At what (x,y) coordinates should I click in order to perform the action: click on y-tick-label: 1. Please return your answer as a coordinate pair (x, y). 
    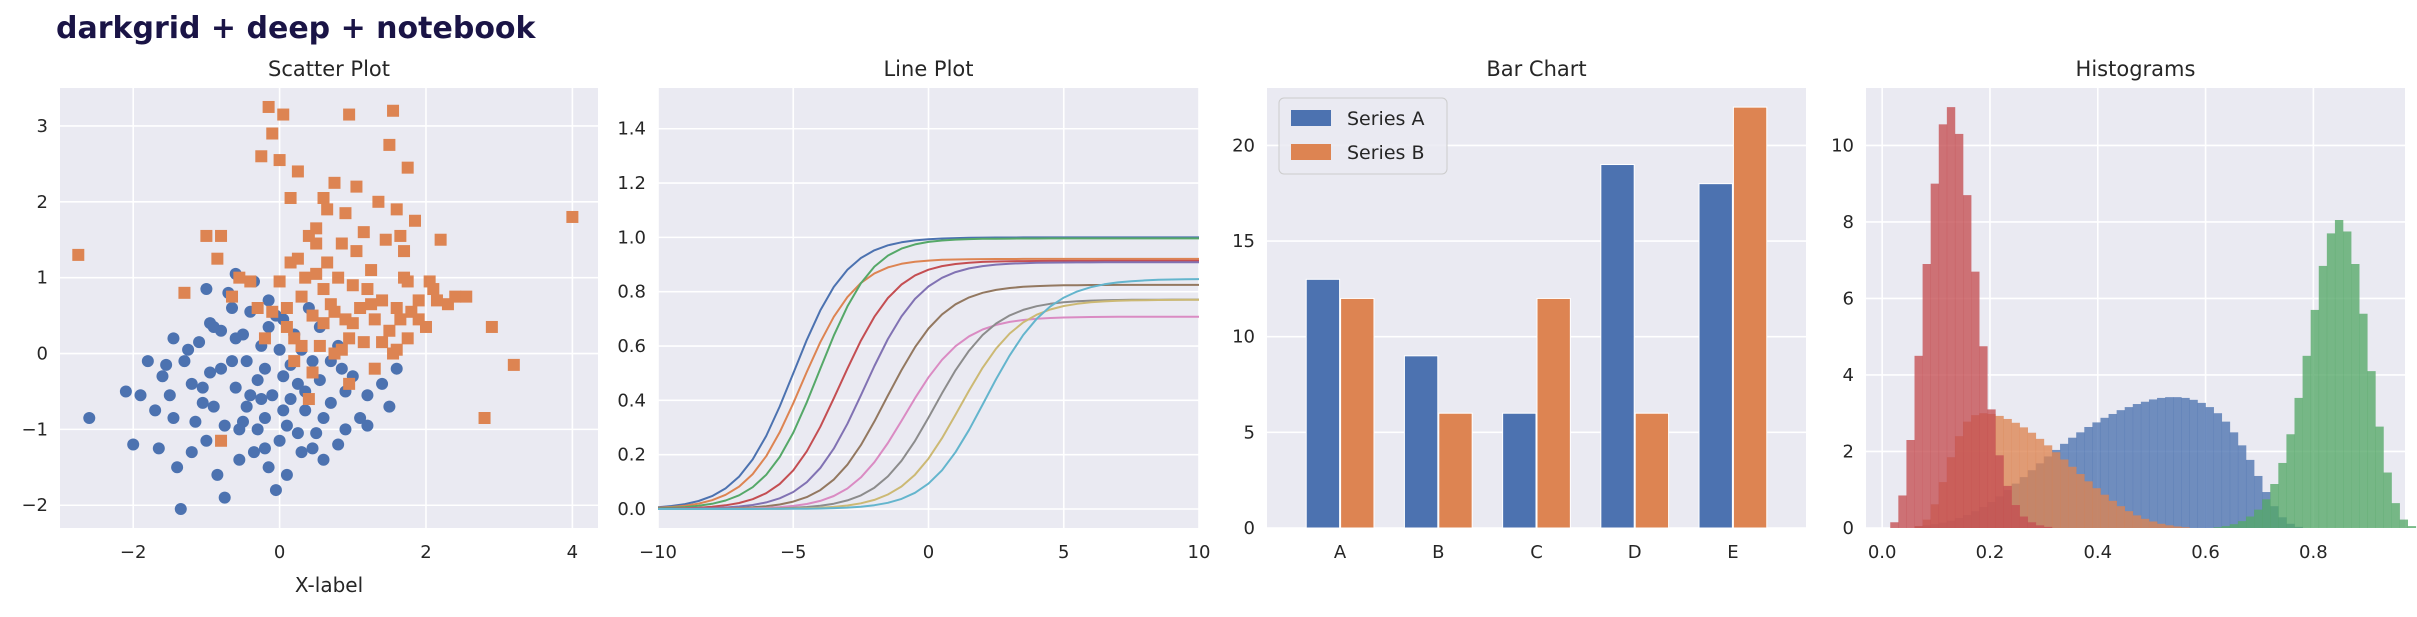
    Looking at the image, I should click on (42, 278).